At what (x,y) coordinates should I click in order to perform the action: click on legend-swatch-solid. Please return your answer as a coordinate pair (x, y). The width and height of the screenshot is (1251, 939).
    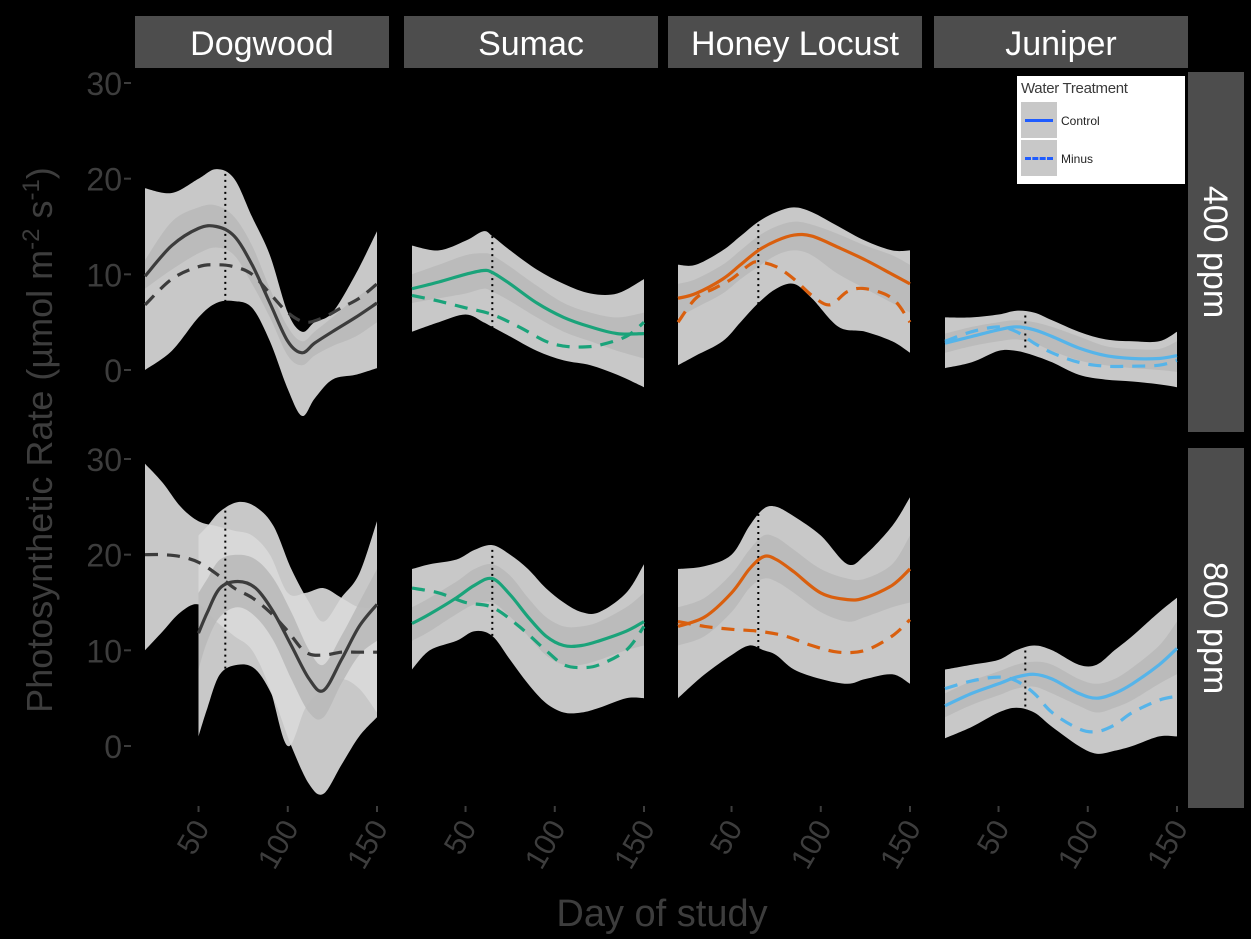
    Looking at the image, I should click on (1039, 120).